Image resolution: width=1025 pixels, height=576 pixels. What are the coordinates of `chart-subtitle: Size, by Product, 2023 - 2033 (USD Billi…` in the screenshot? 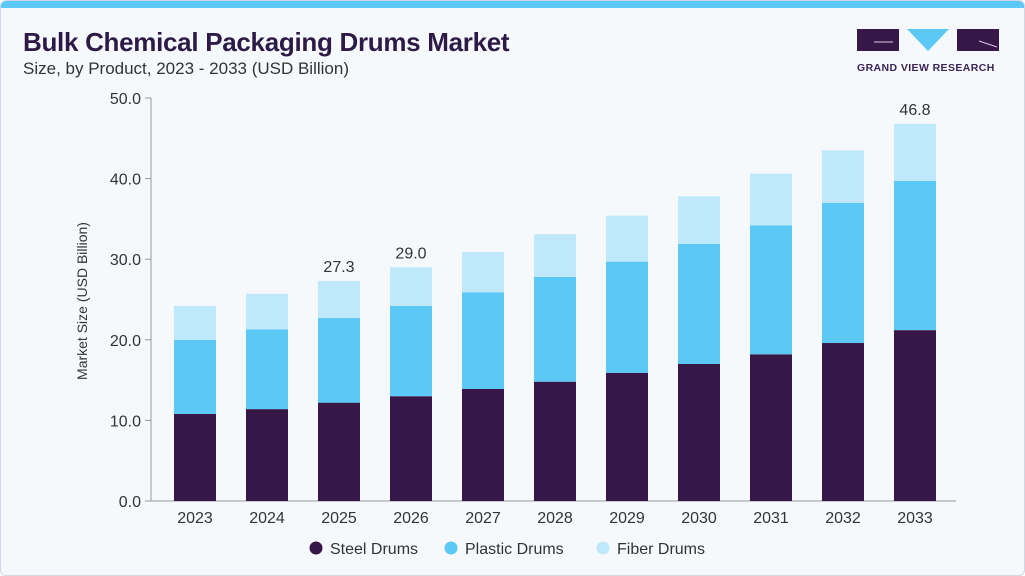 It's located at (186, 68).